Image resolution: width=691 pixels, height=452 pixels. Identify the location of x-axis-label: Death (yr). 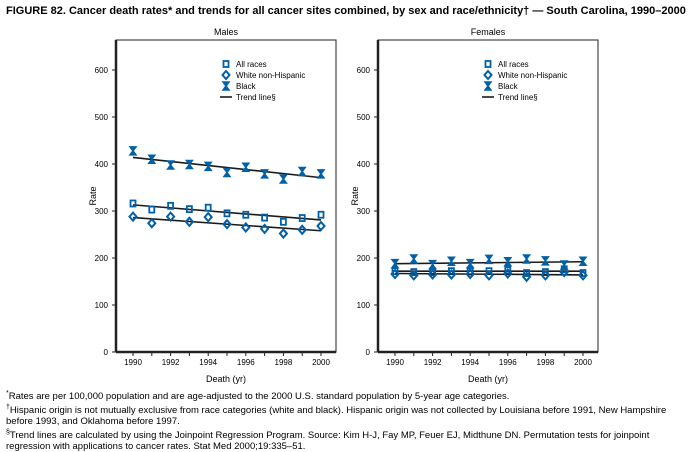
(226, 379).